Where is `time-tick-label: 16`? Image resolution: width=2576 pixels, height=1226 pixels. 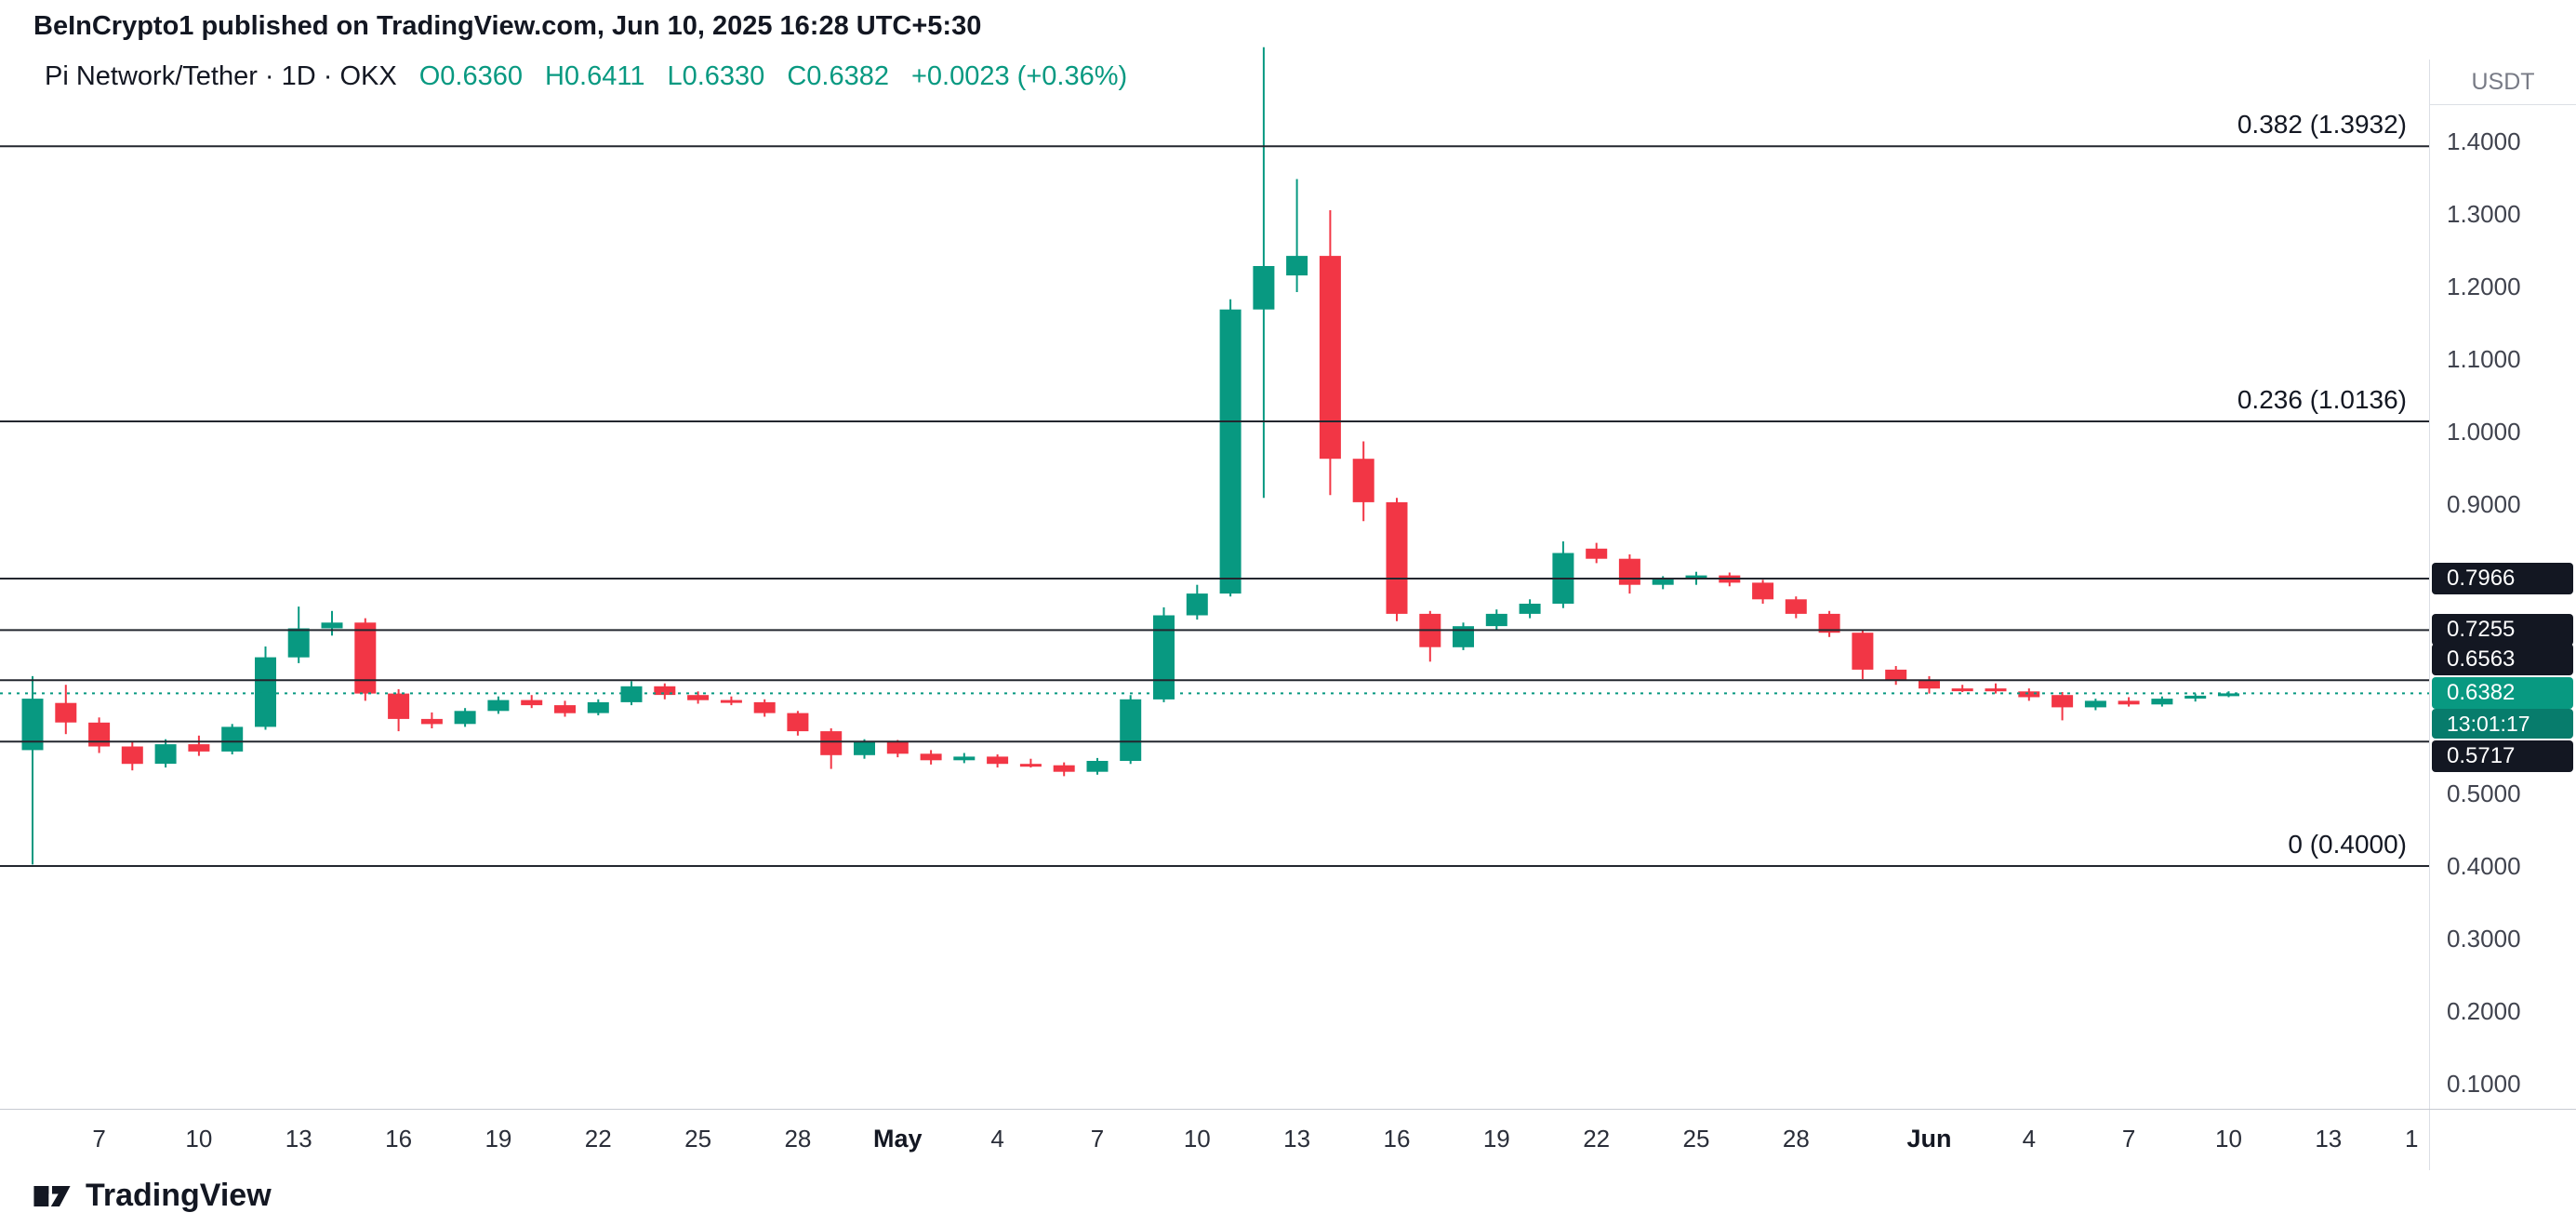
time-tick-label: 16 is located at coordinates (399, 1139).